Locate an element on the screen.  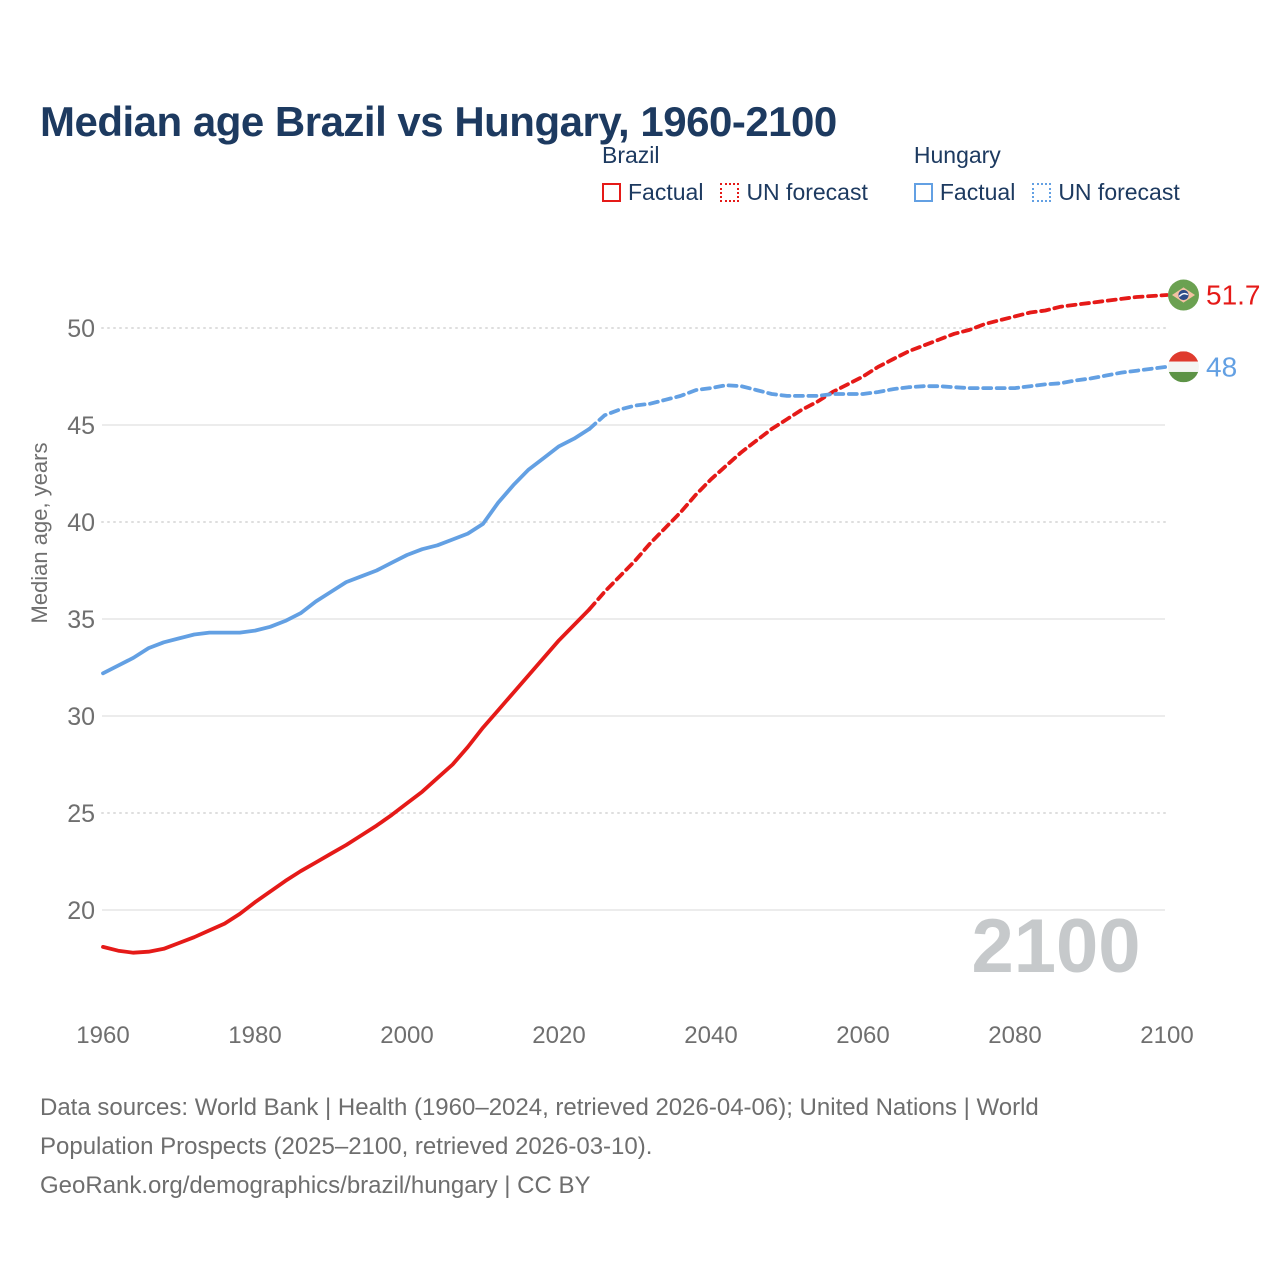
legend-group-hungary: Hungary Factual UN forecast is located at coordinates (1046, 174).